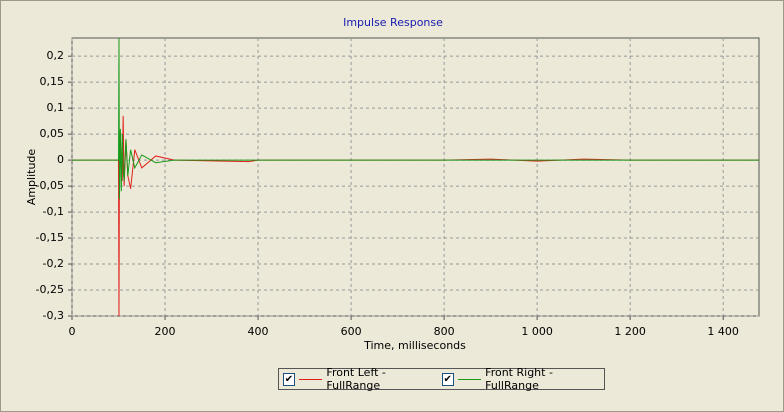  Describe the element at coordinates (414, 345) in the screenshot. I see `x-axis-label: Time, milliseconds` at that location.